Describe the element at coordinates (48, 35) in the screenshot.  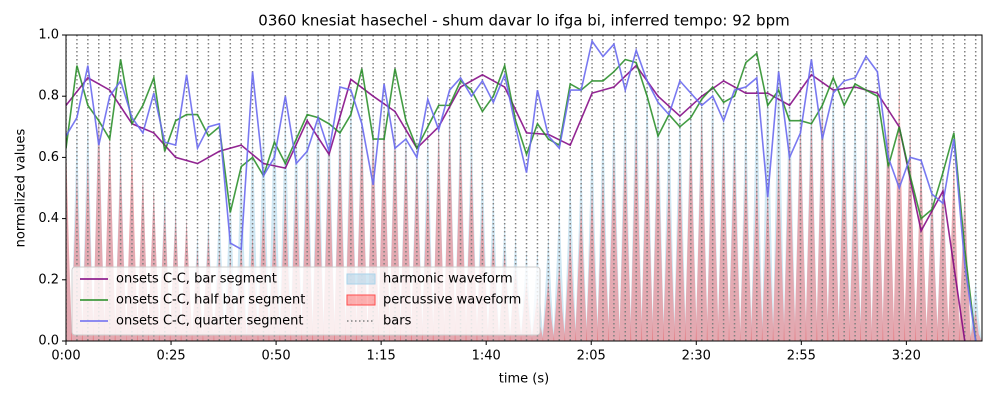
I see `y-tick-label: 1.0` at that location.